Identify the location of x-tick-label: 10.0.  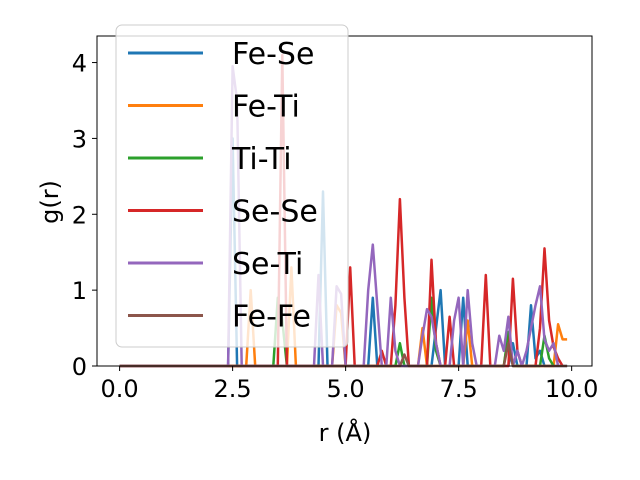
(571, 389).